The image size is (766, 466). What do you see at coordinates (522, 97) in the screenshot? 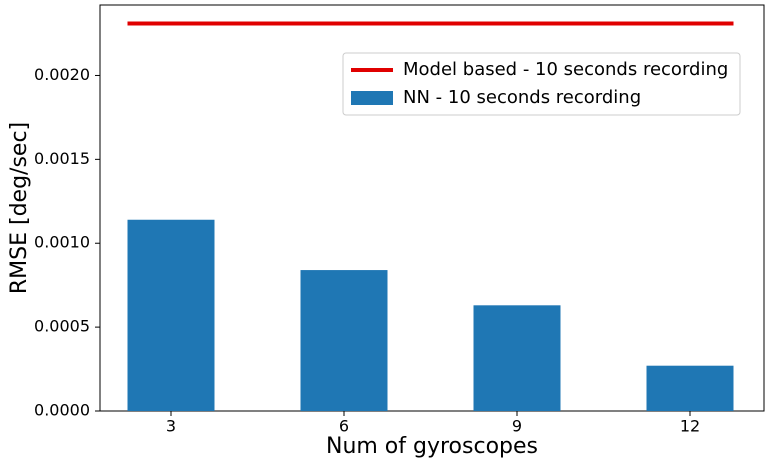
I see `legend-label: NN - 10 seconds recording` at bounding box center [522, 97].